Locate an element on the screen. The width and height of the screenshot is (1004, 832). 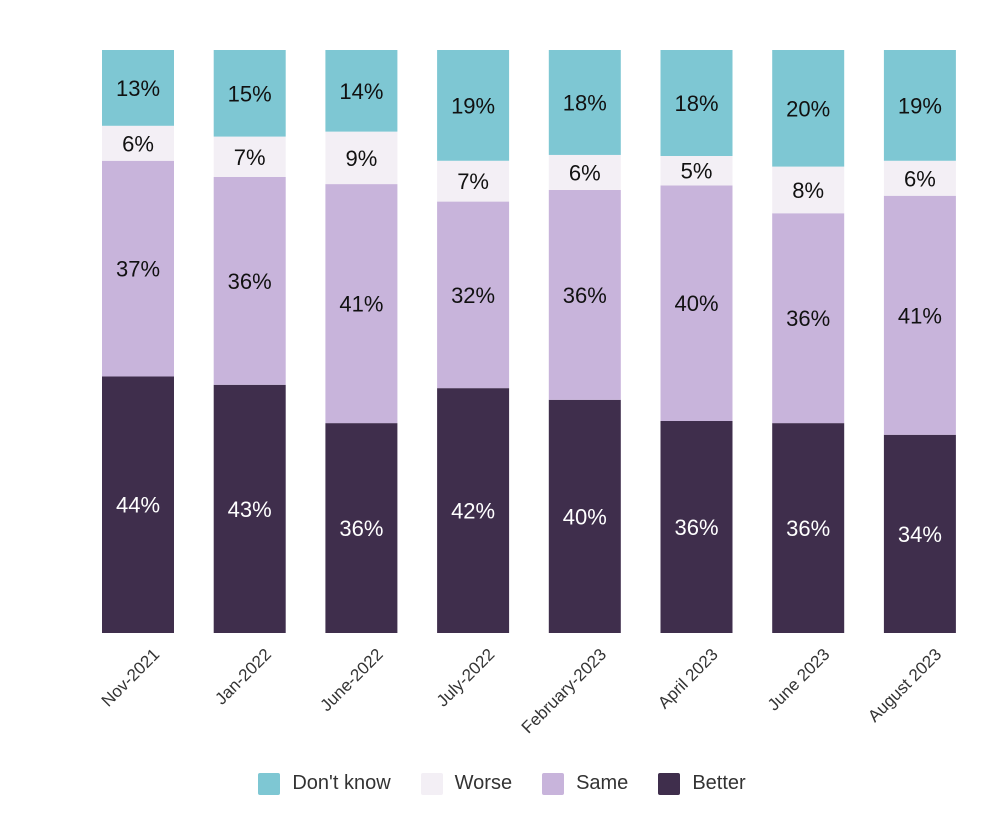
data-label-same-july-2022: 32% is located at coordinates (473, 295).